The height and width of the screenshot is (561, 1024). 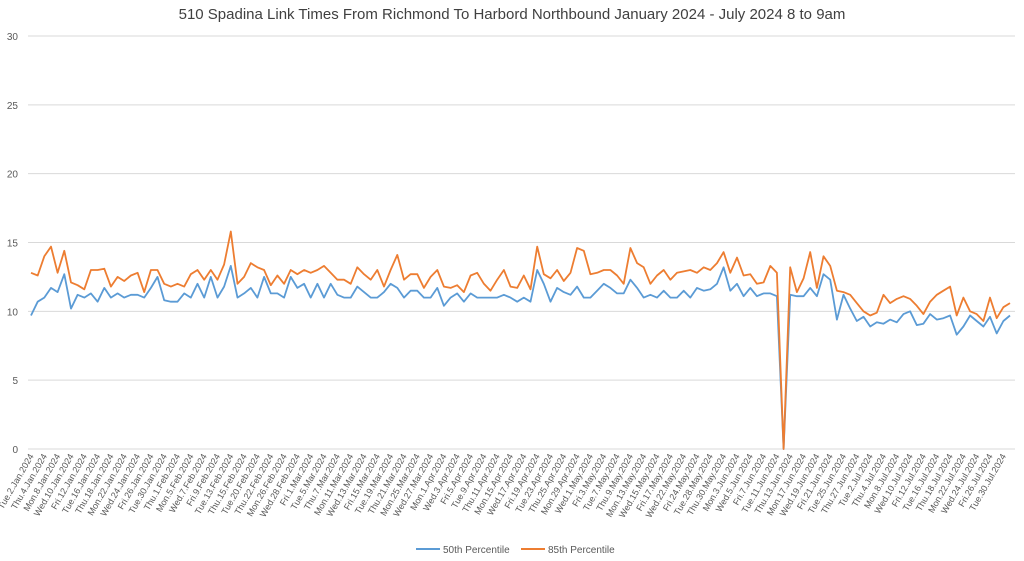 What do you see at coordinates (13, 312) in the screenshot?
I see `y-tick-label: 10` at bounding box center [13, 312].